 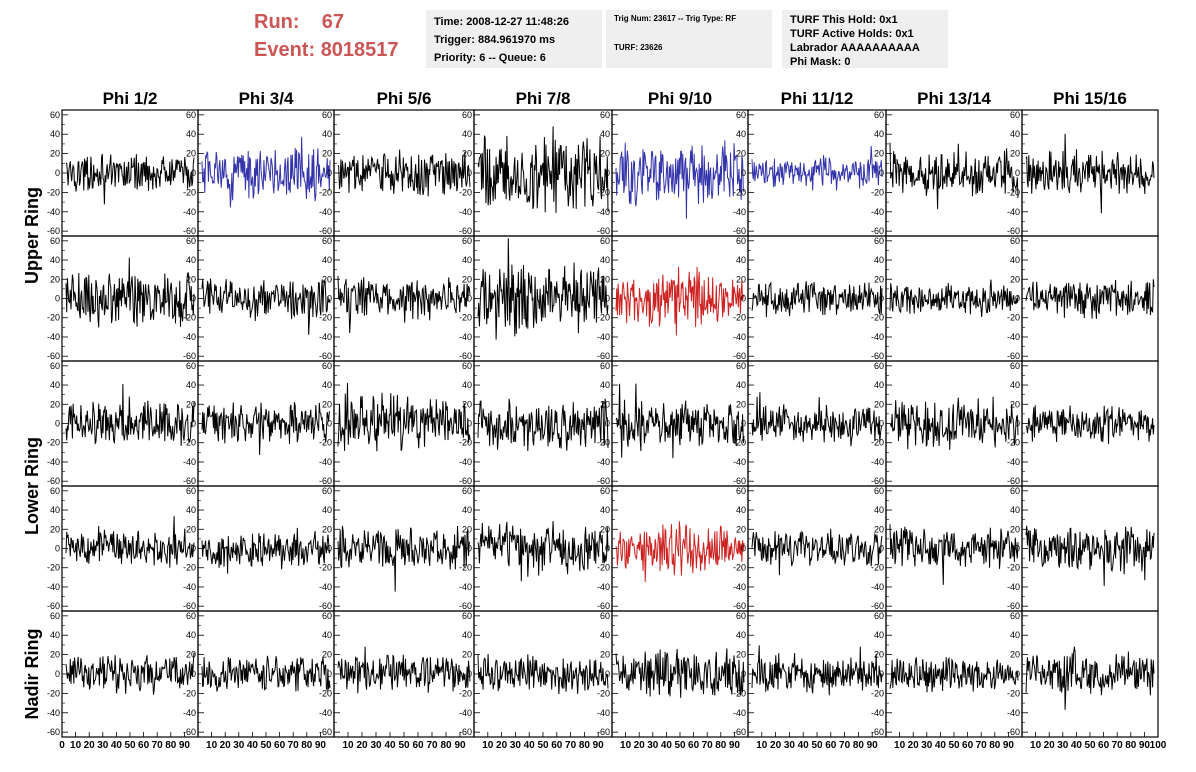 I want to click on column-header: Phi 9/10, so click(x=680, y=98).